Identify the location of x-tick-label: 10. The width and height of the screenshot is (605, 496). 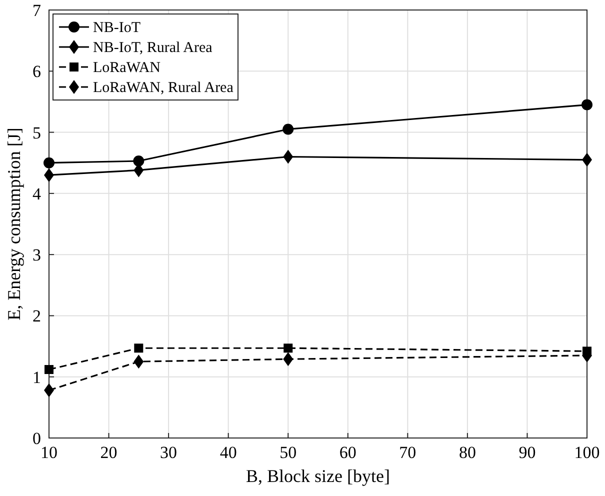
(49, 452).